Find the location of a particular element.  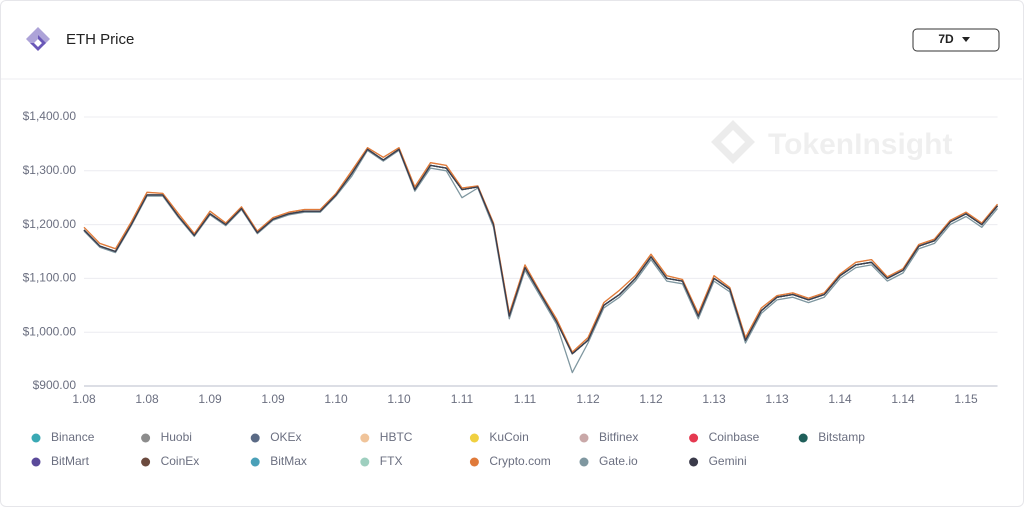

legend-label: OKEx is located at coordinates (285, 437).